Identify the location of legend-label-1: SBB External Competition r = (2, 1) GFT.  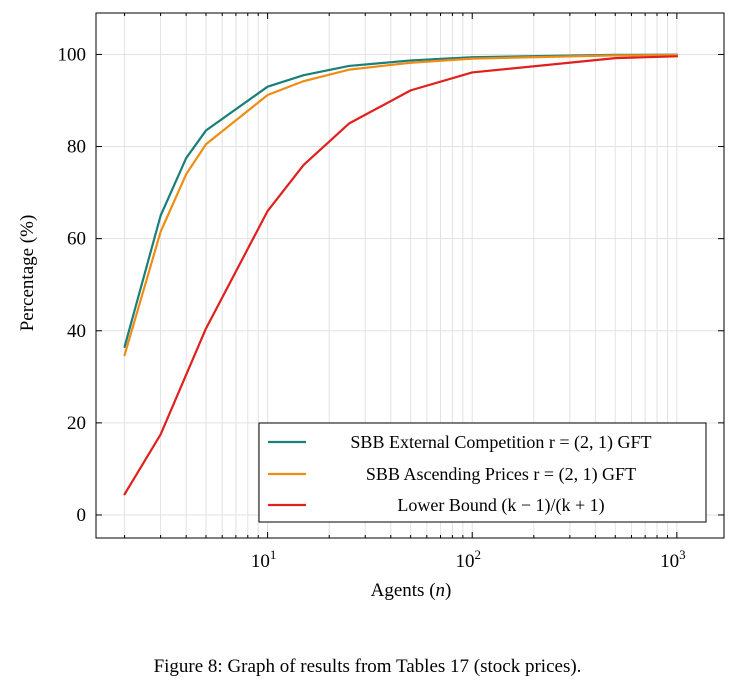
(500, 442).